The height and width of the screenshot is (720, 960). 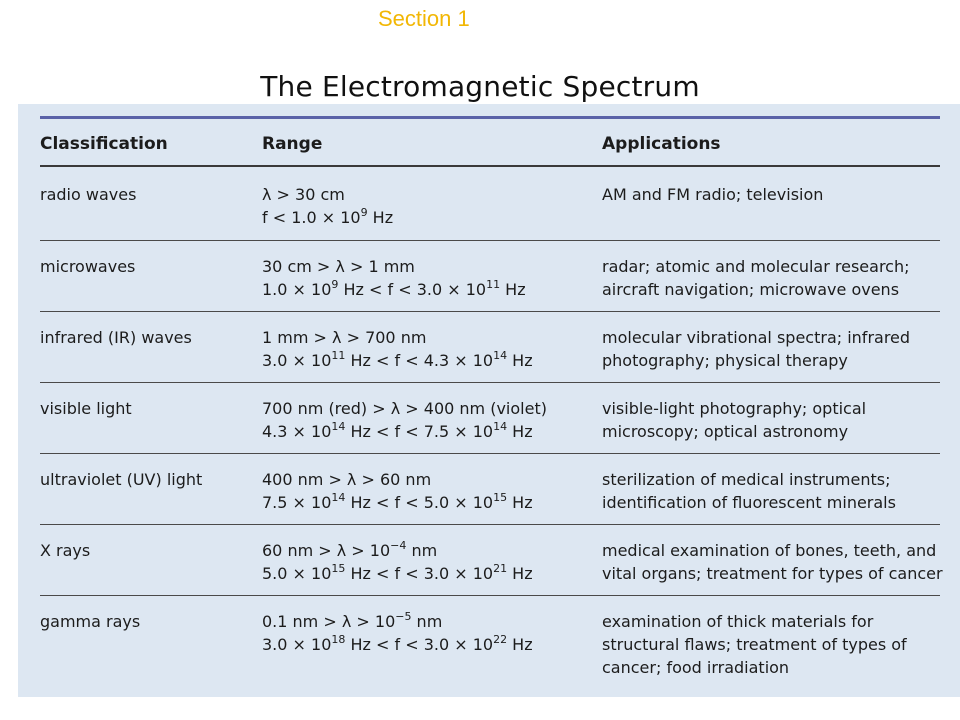 I want to click on range-cell-line: f < 1.0 × 109 Hz, so click(x=328, y=216).